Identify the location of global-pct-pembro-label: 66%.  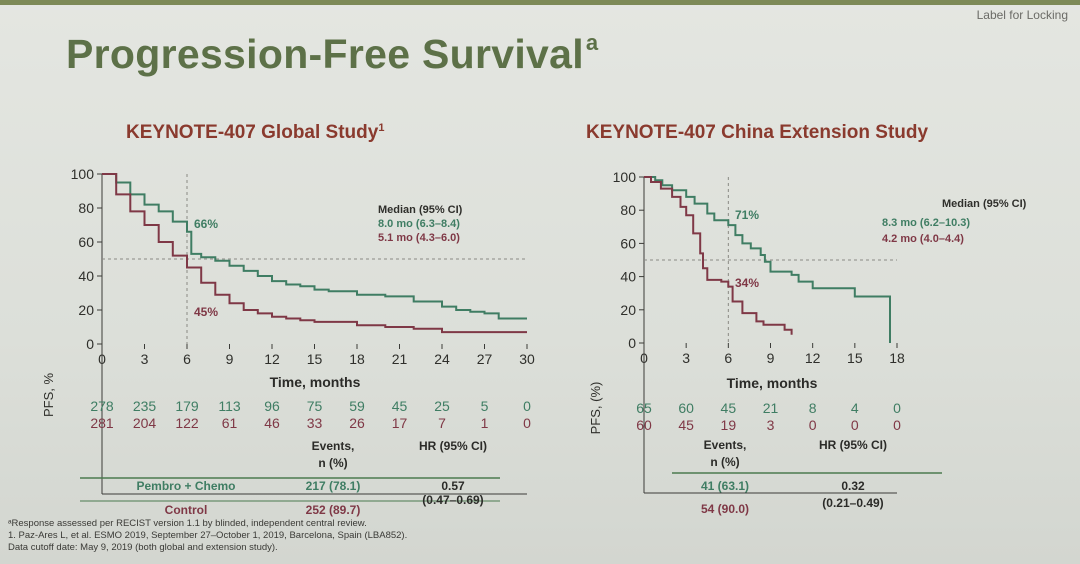
(206, 224).